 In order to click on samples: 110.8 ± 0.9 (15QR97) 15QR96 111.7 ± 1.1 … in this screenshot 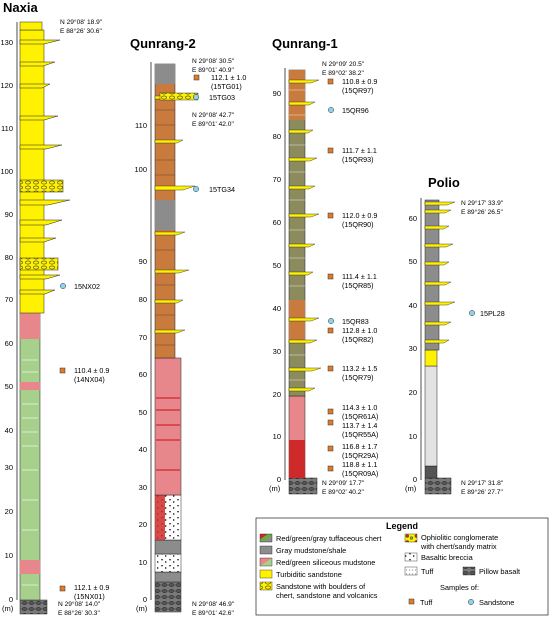, I will do `click(352, 277)`.